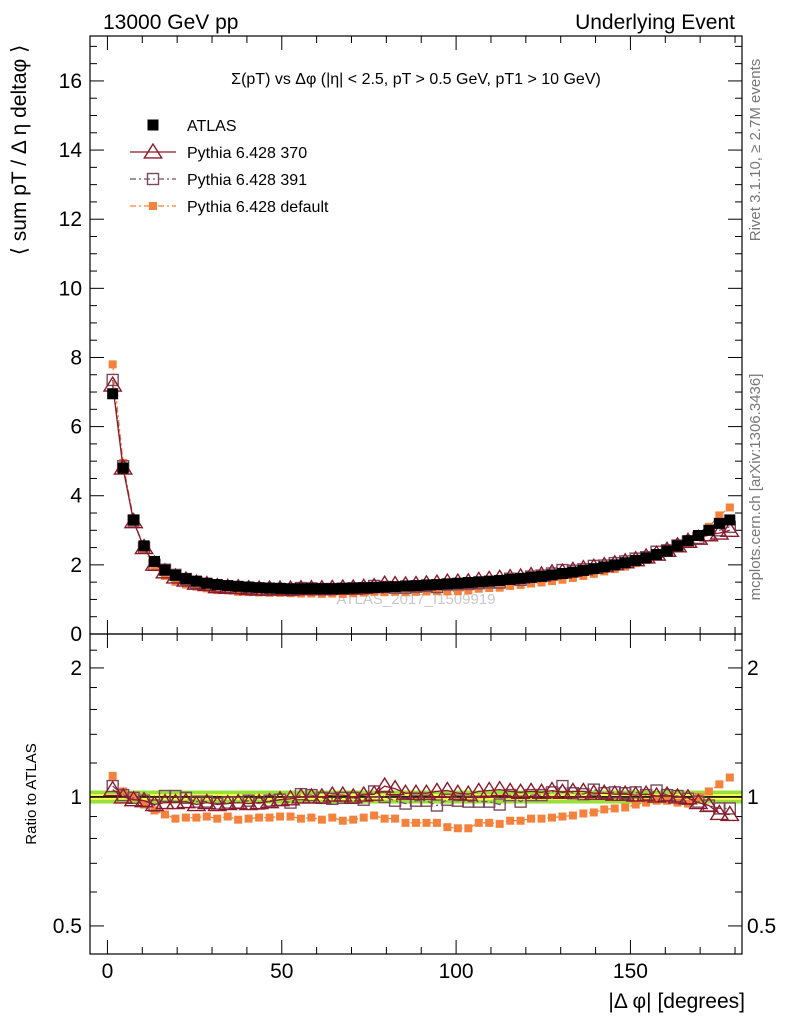 This screenshot has width=786, height=1024. What do you see at coordinates (212, 126) in the screenshot?
I see `legend-label-atlas: ATLAS` at bounding box center [212, 126].